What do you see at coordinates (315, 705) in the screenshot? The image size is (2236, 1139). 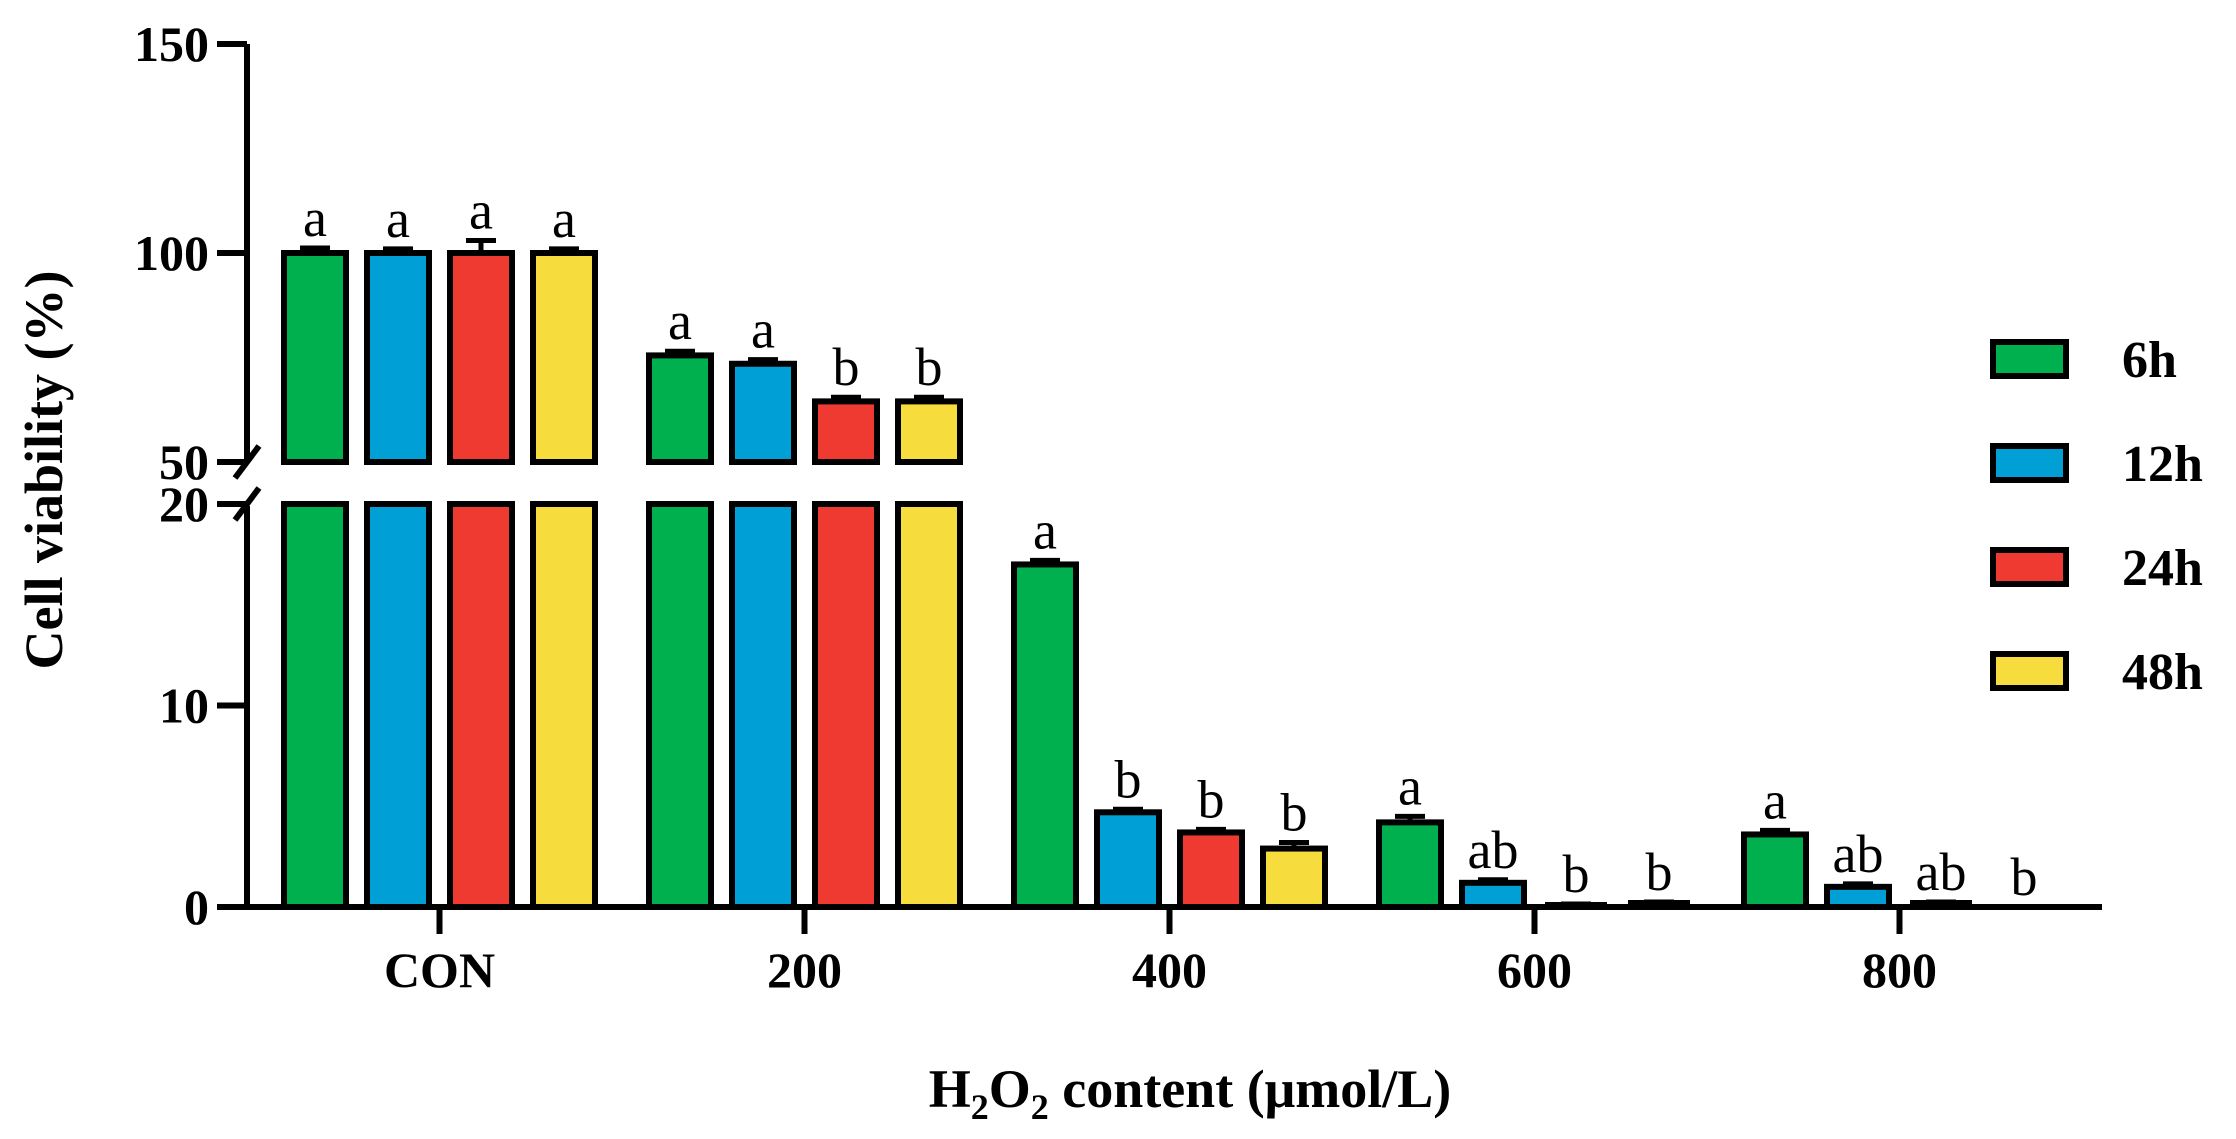 I see `bar-6h-CON-lower` at bounding box center [315, 705].